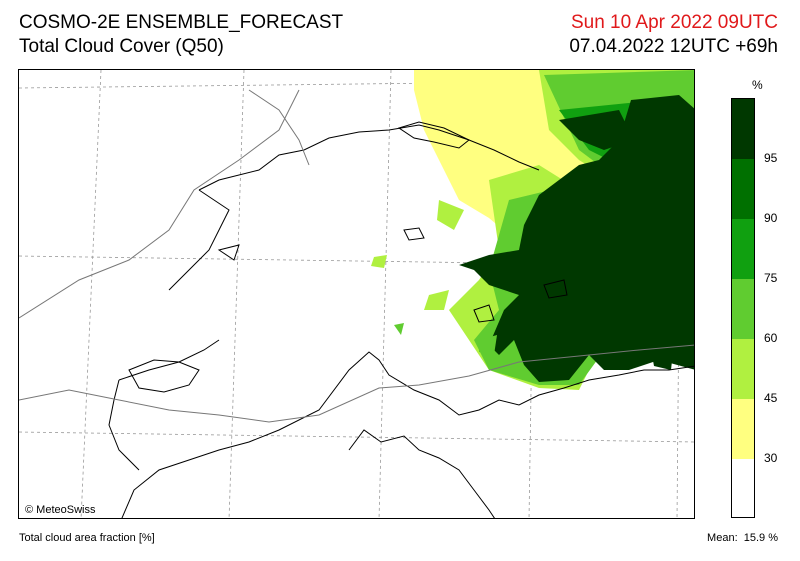  What do you see at coordinates (771, 338) in the screenshot?
I see `legend-tick-label: 60` at bounding box center [771, 338].